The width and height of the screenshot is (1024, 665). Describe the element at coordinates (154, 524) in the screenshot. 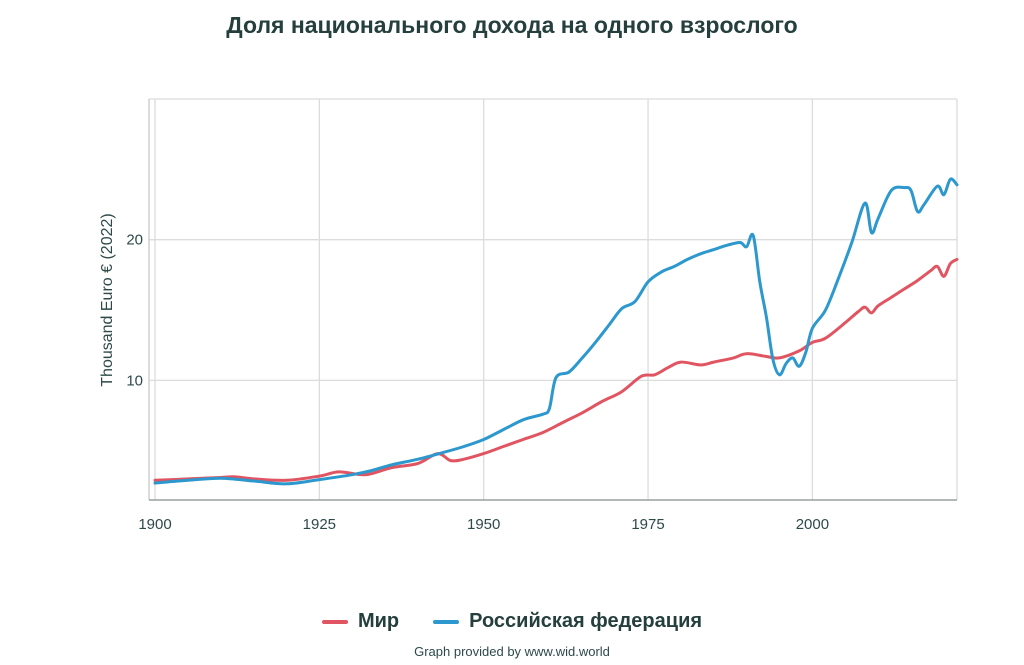

I see `x-tick-label: 1900` at that location.